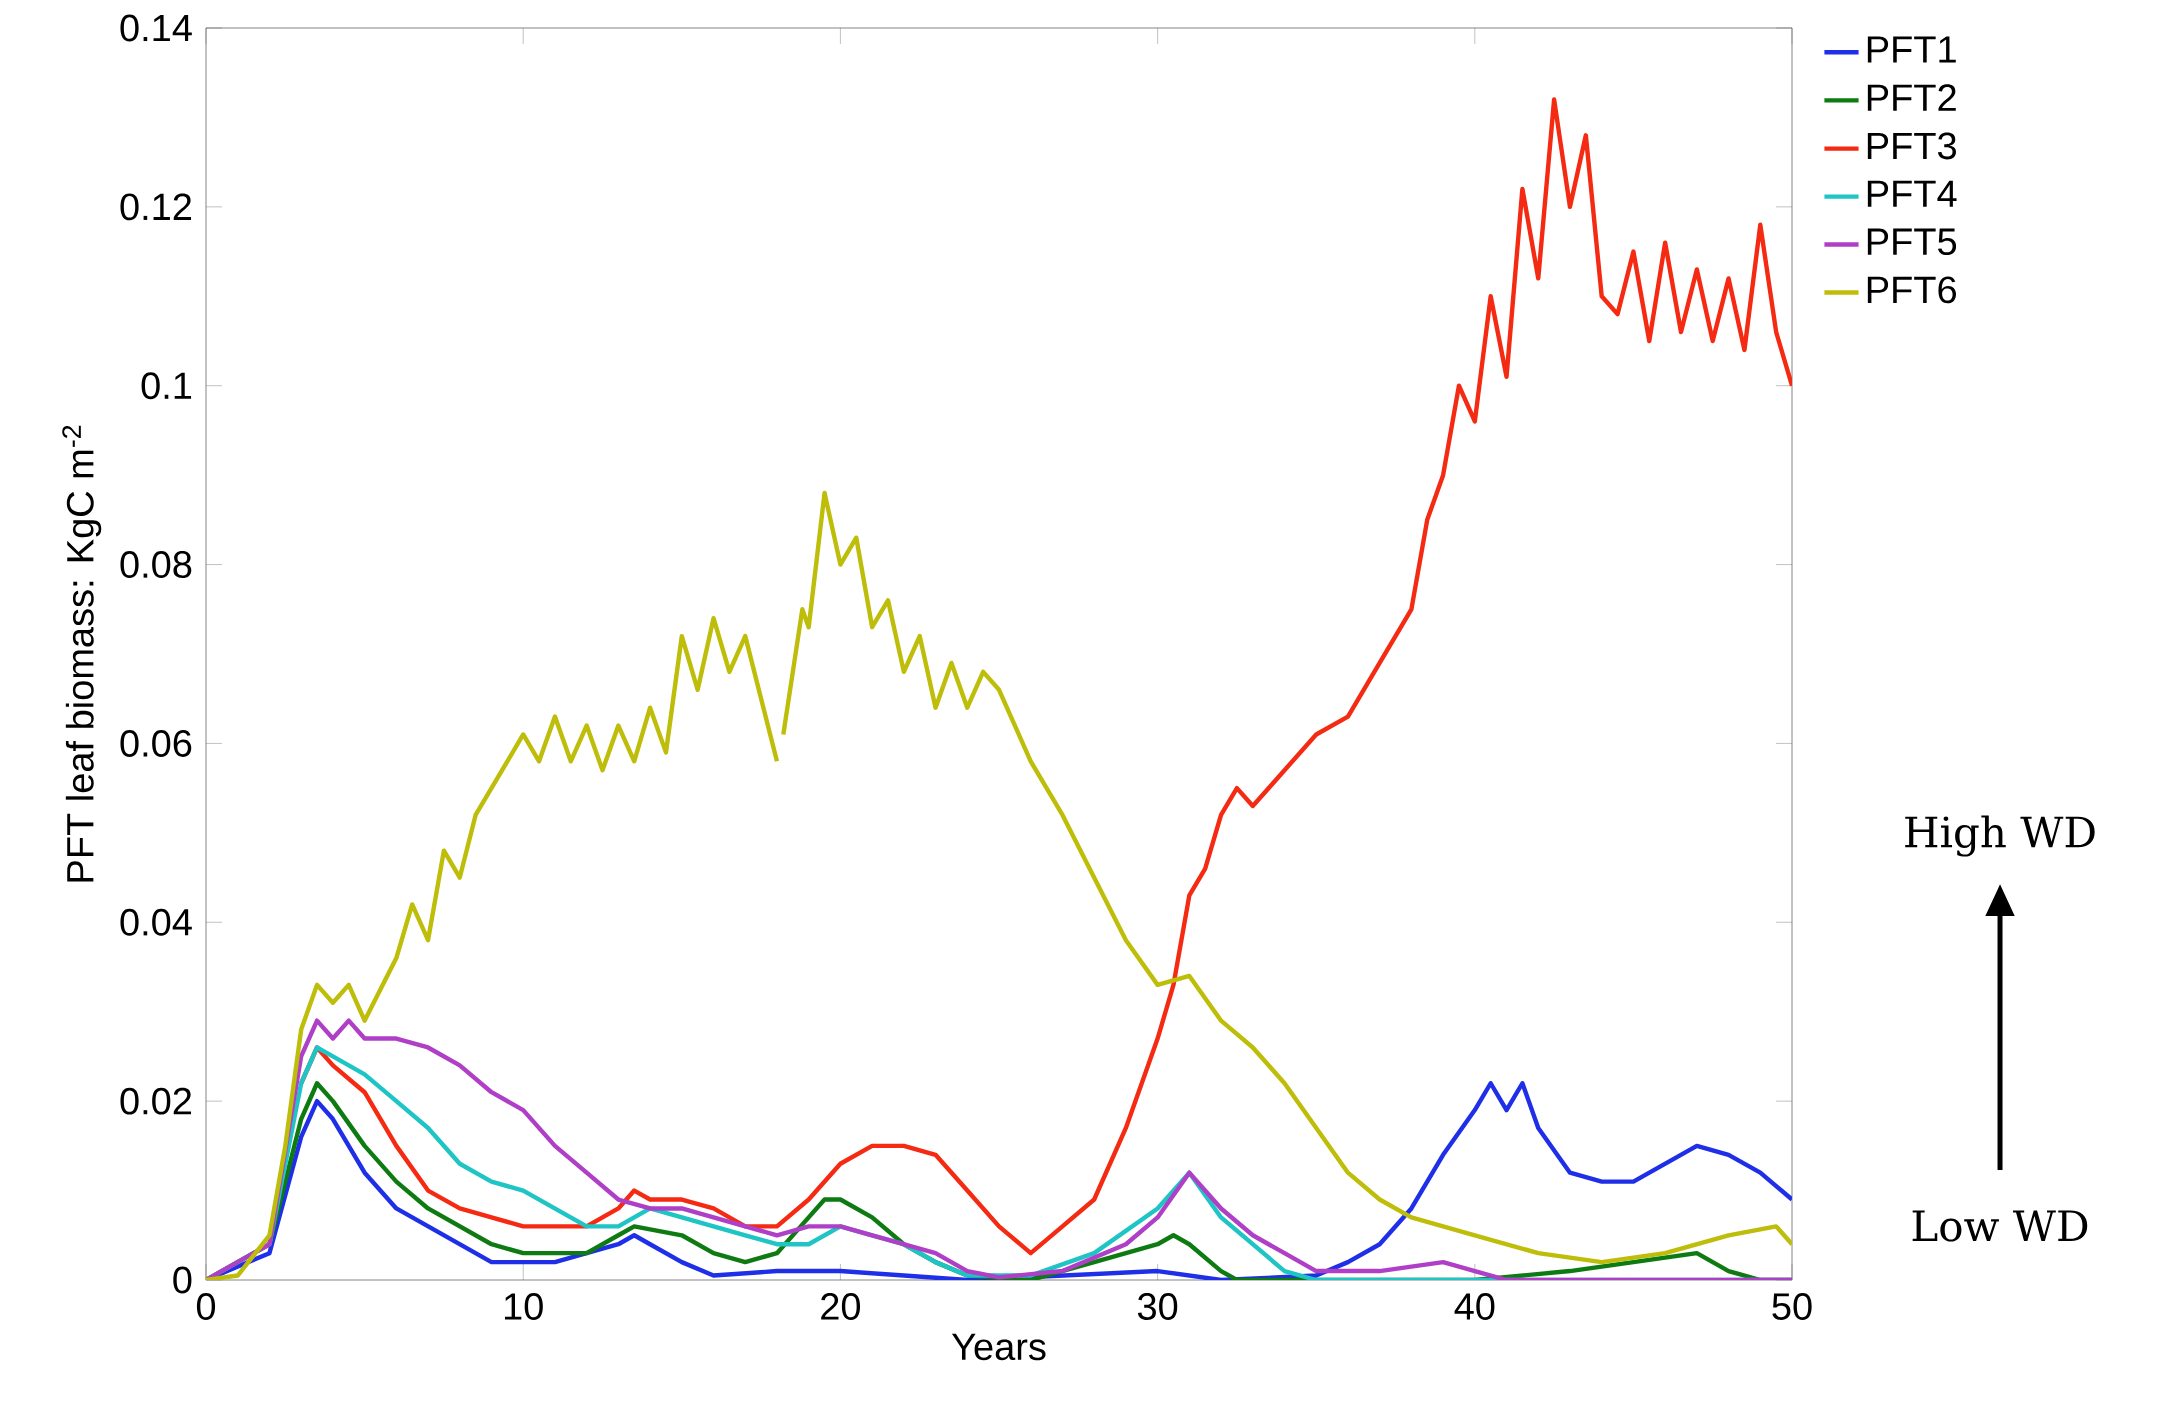 This screenshot has height=1420, width=2162. Describe the element at coordinates (2000, 1226) in the screenshot. I see `text: Low WD` at that location.